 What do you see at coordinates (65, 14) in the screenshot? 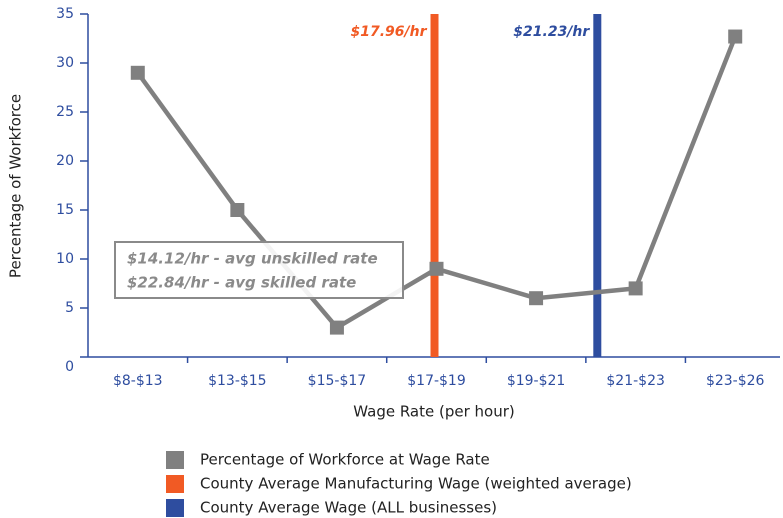
I see `y-tick-label: 35` at bounding box center [65, 14].